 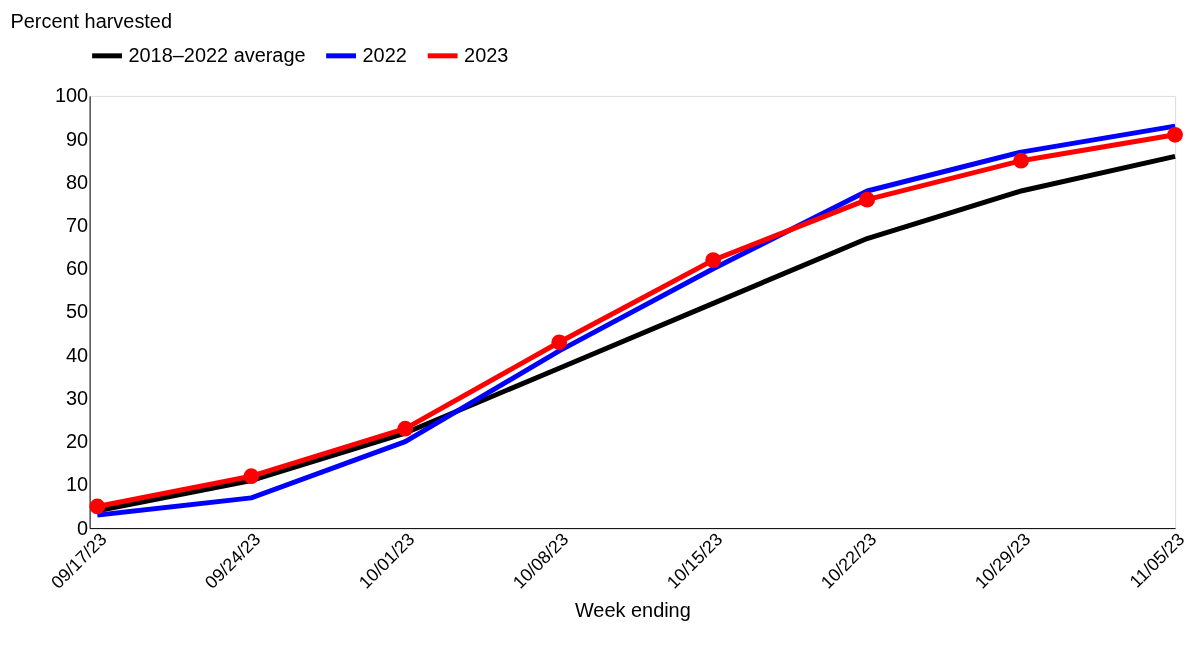 I want to click on y-tick-label: 60, so click(x=77, y=268).